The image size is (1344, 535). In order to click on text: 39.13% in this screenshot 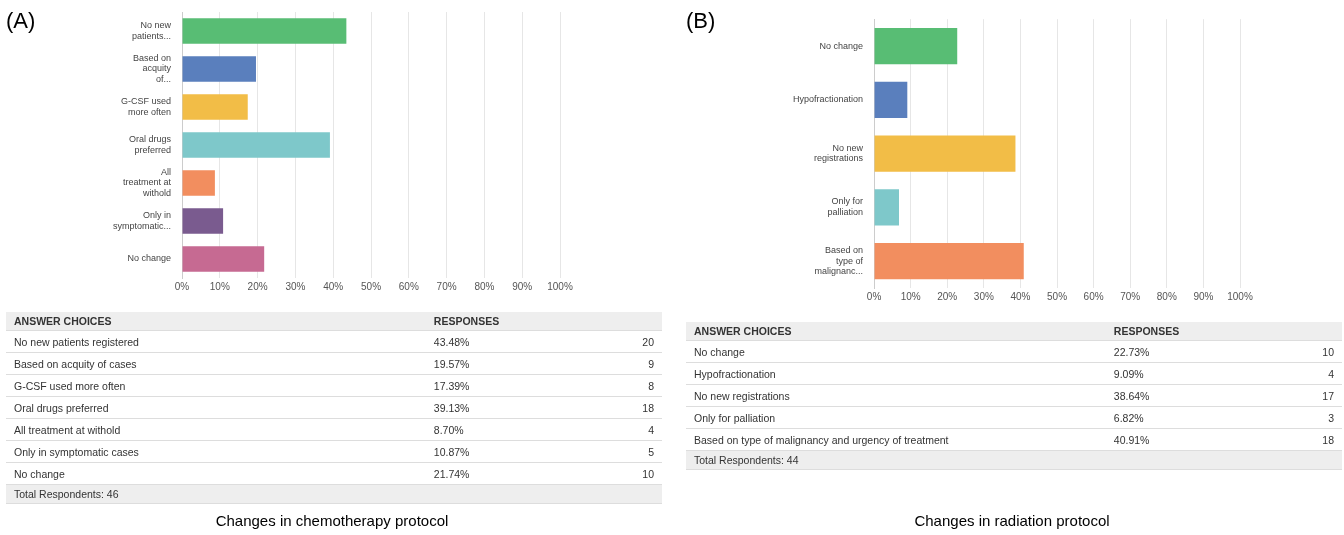, I will do `click(502, 407)`.